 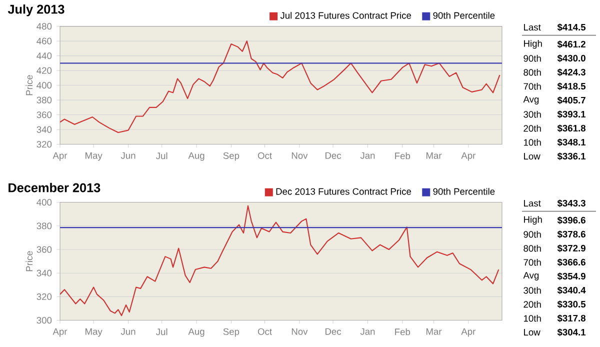 I want to click on text: $304.1, so click(x=571, y=332).